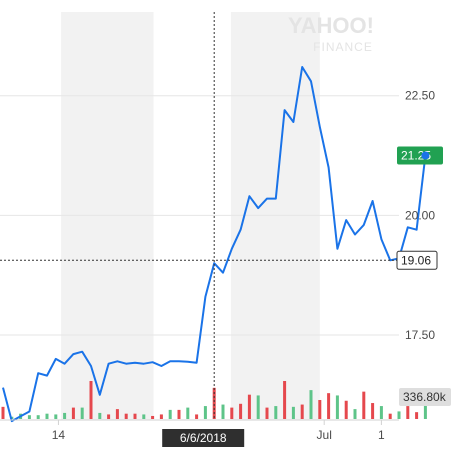  I want to click on volume-label: 336.80k, so click(425, 397).